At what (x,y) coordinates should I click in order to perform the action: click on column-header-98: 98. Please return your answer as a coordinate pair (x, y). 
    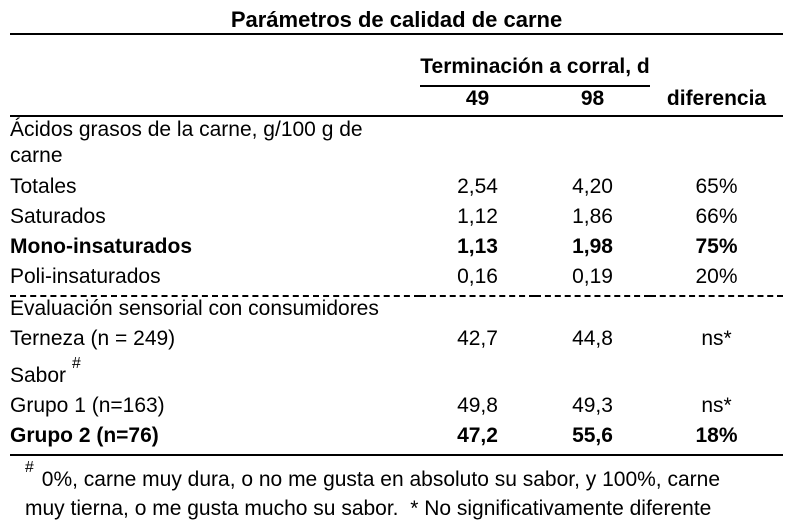
    Looking at the image, I should click on (593, 101).